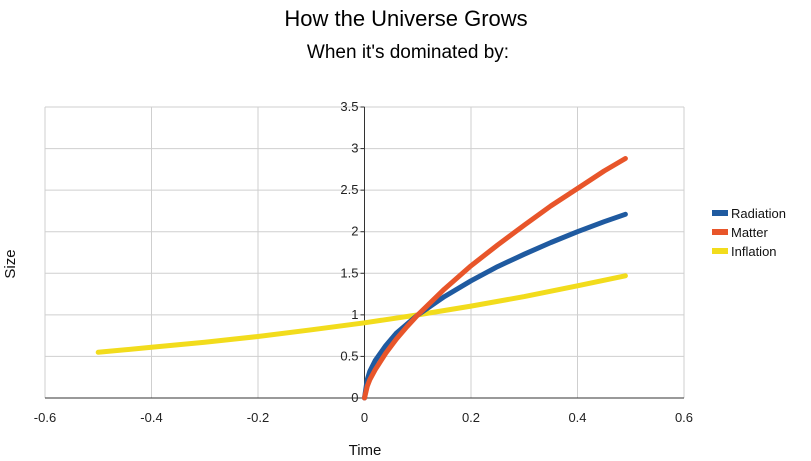 This screenshot has width=811, height=461. What do you see at coordinates (258, 417) in the screenshot?
I see `x-tick-label: -0.2` at bounding box center [258, 417].